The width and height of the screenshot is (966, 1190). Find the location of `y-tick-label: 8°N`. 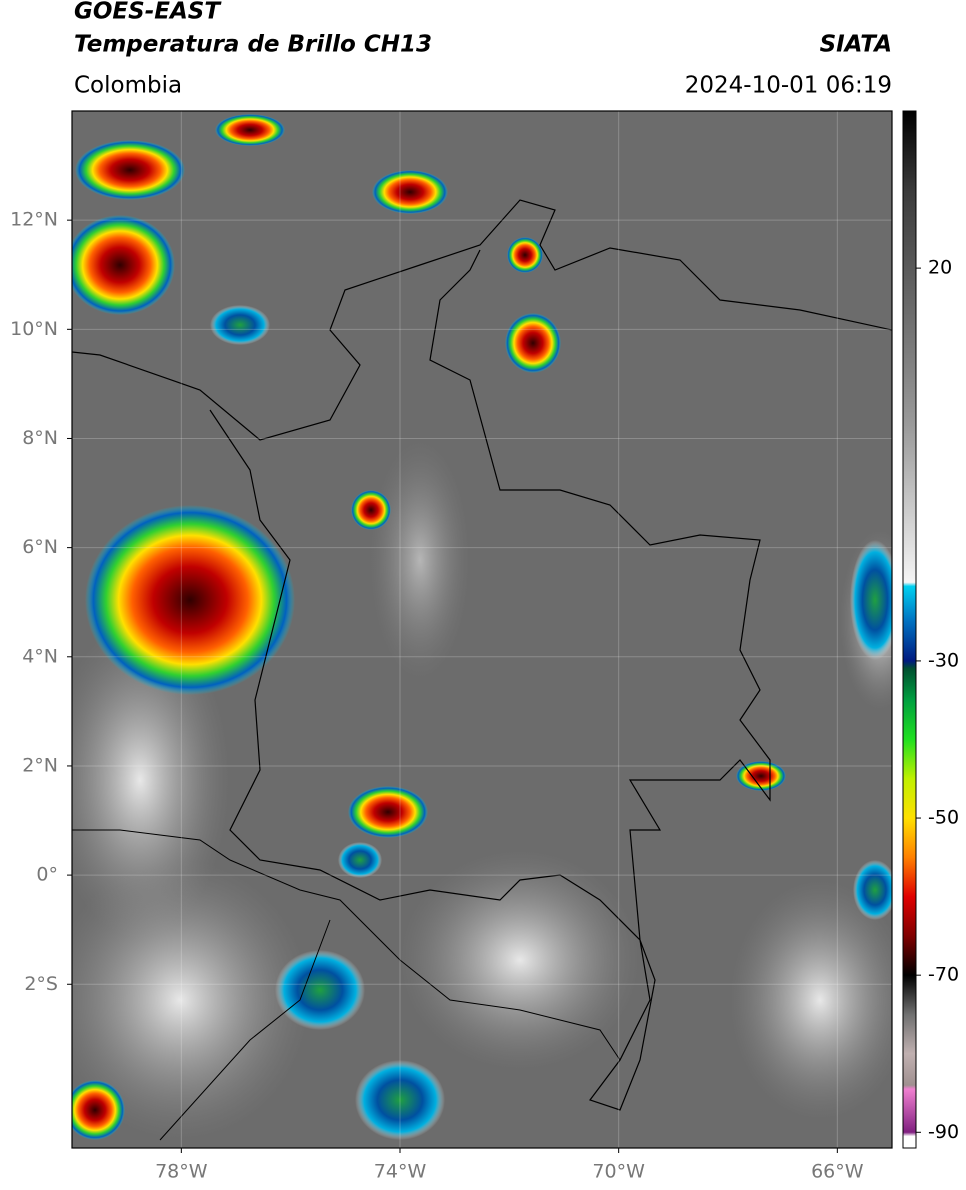

y-tick-label: 8°N is located at coordinates (40, 438).